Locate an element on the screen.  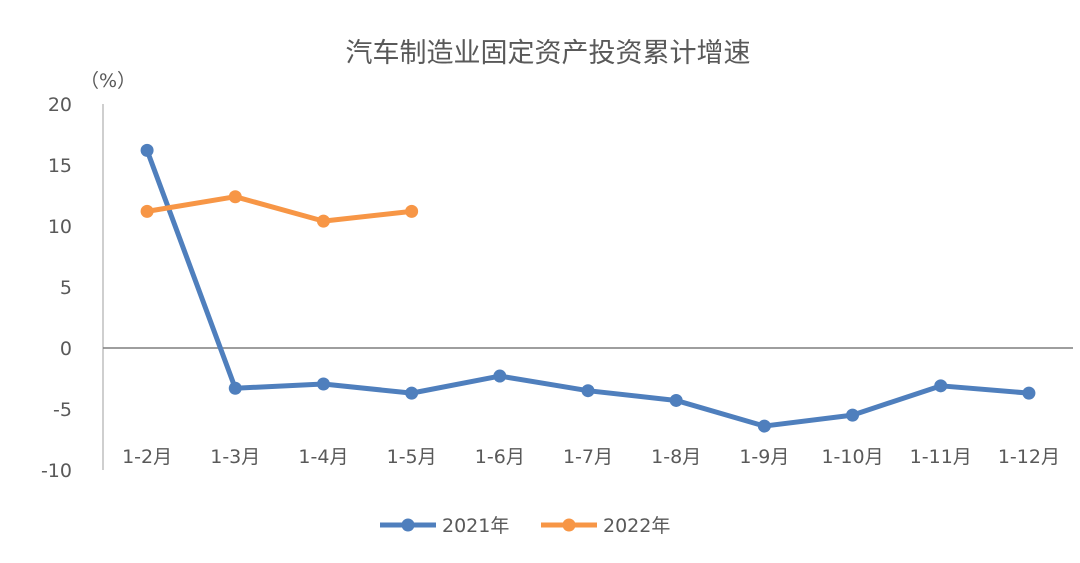
y-tick-label: 0 is located at coordinates (66, 349).